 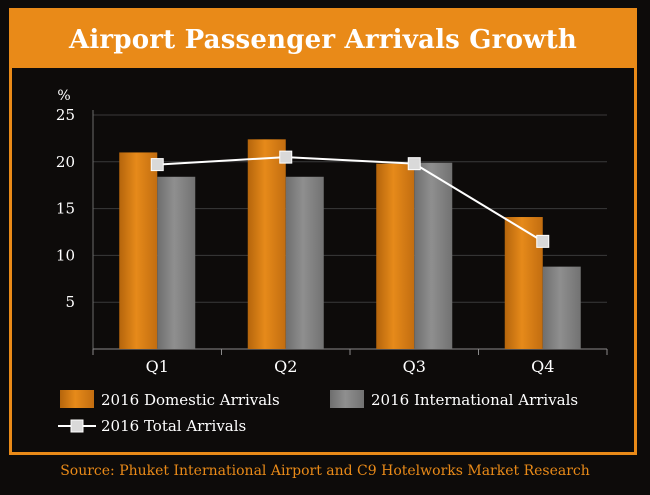 I want to click on x-tick-label-q1: Q1, so click(x=157, y=366).